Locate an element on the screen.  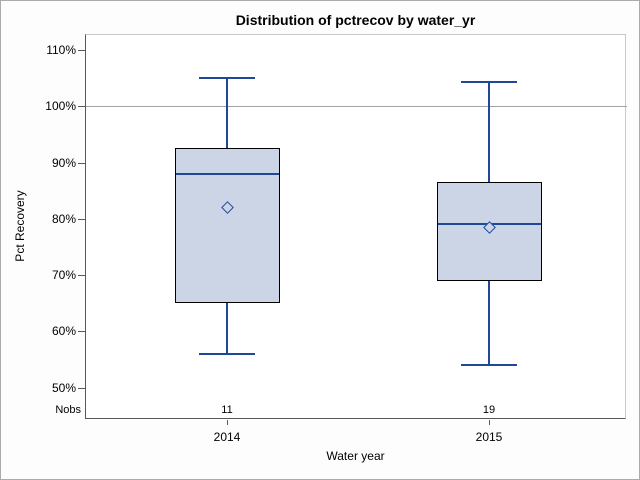
y-axis-title: Pct Recovery is located at coordinates (20, 226).